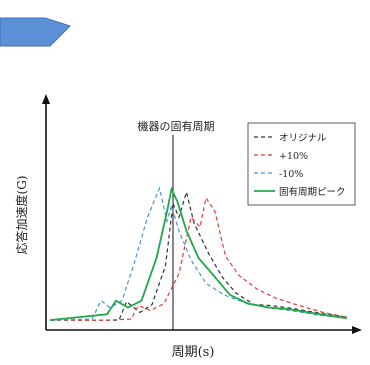 This screenshot has width=370, height=365. I want to click on y-axis-label: 応答加速度(G), so click(21, 215).